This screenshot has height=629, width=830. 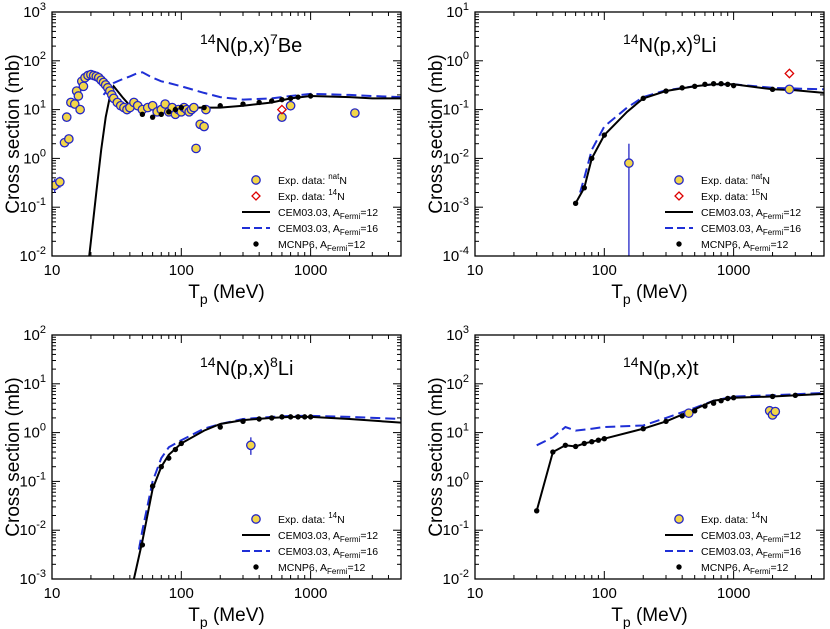 What do you see at coordinates (246, 367) in the screenshot?
I see `panel-title: 14N(p,x)8Li` at bounding box center [246, 367].